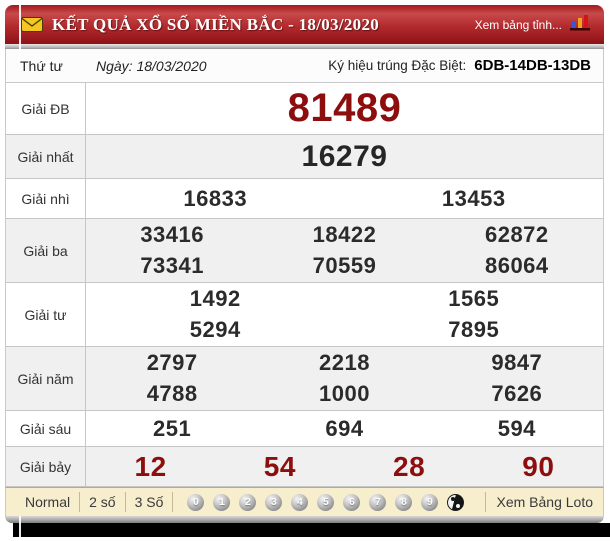 This screenshot has height=541, width=610. What do you see at coordinates (196, 502) in the screenshot?
I see `digit-ball-0: 0` at bounding box center [196, 502].